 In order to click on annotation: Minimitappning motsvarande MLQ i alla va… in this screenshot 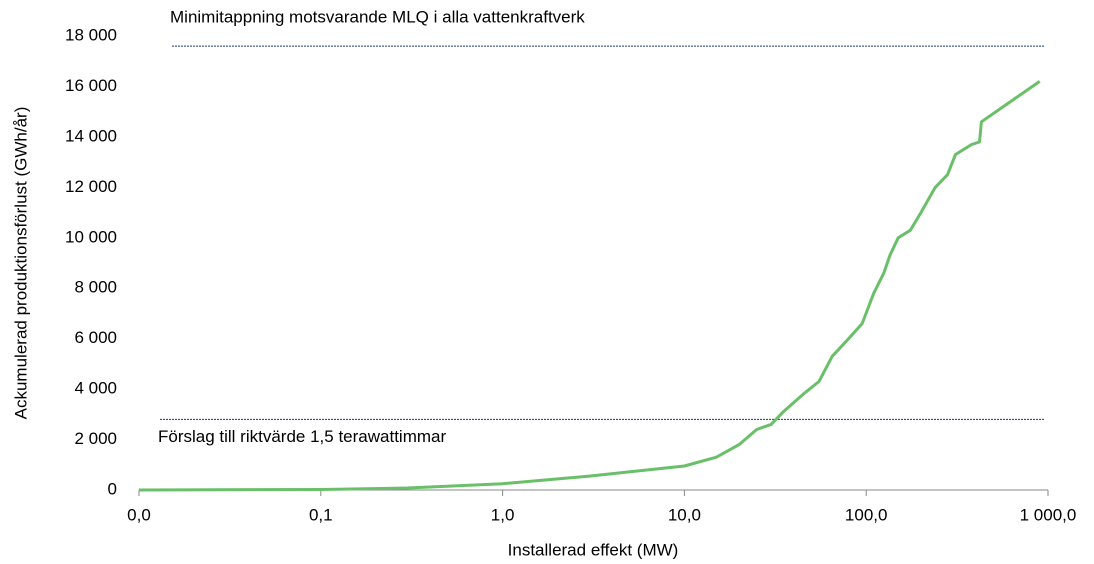, I will do `click(377, 17)`.